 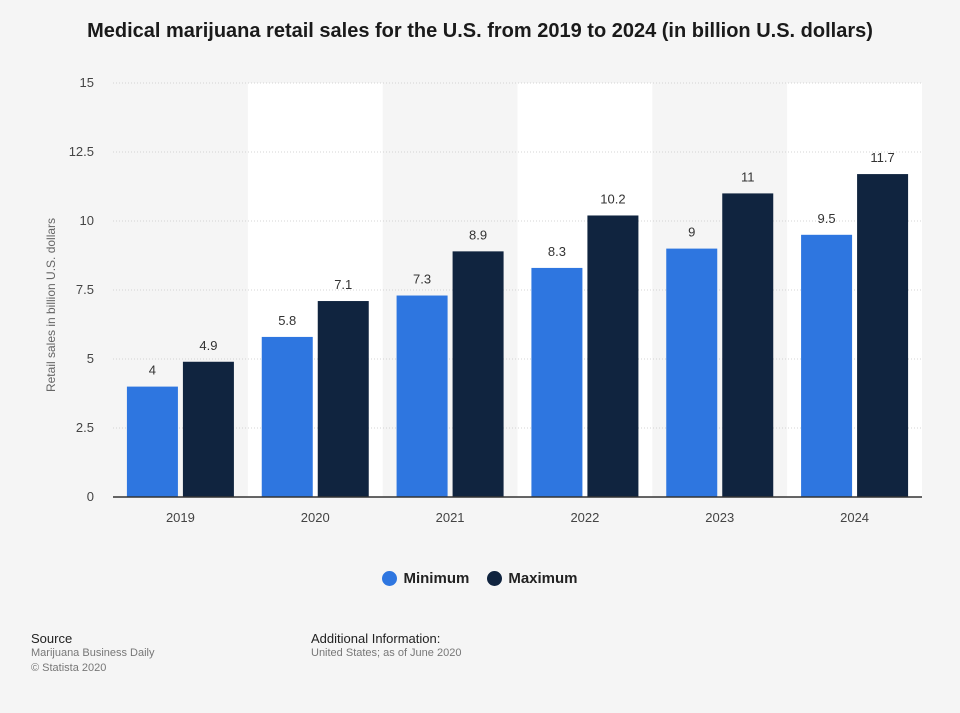 I want to click on data-label: 7.1, so click(x=343, y=284).